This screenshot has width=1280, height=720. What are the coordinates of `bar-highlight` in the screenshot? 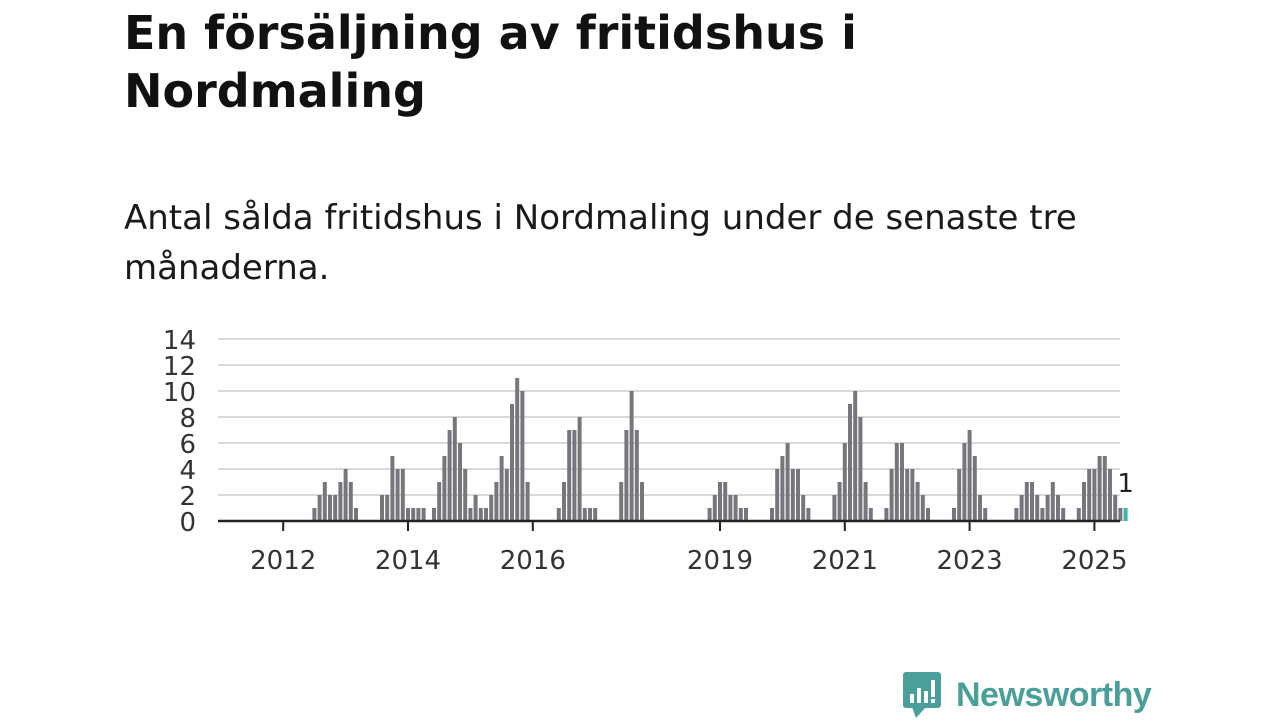 It's located at (1125, 514).